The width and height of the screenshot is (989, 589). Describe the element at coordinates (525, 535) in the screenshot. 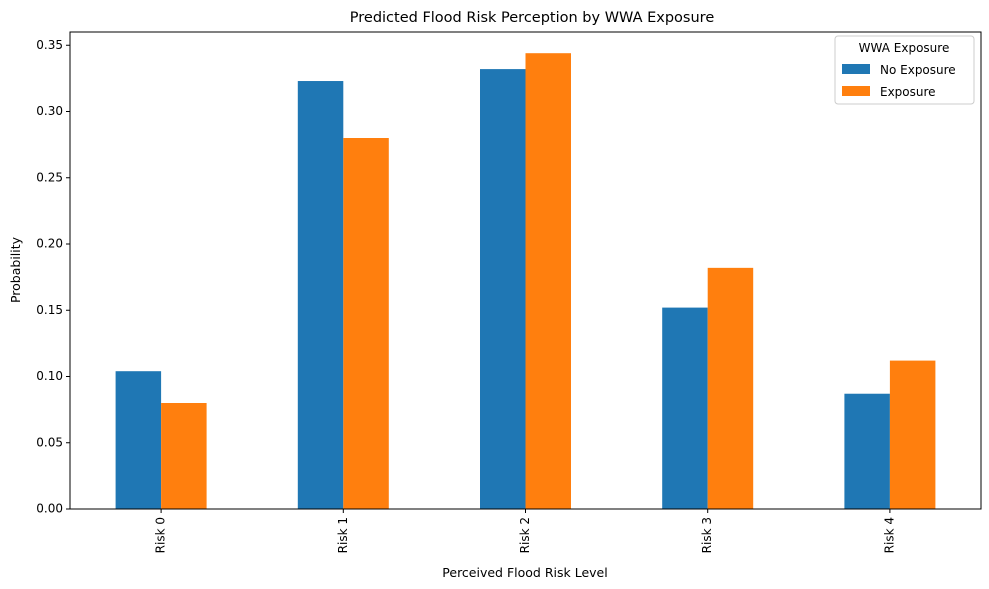

I see `x-tick-label: Risk 2` at that location.